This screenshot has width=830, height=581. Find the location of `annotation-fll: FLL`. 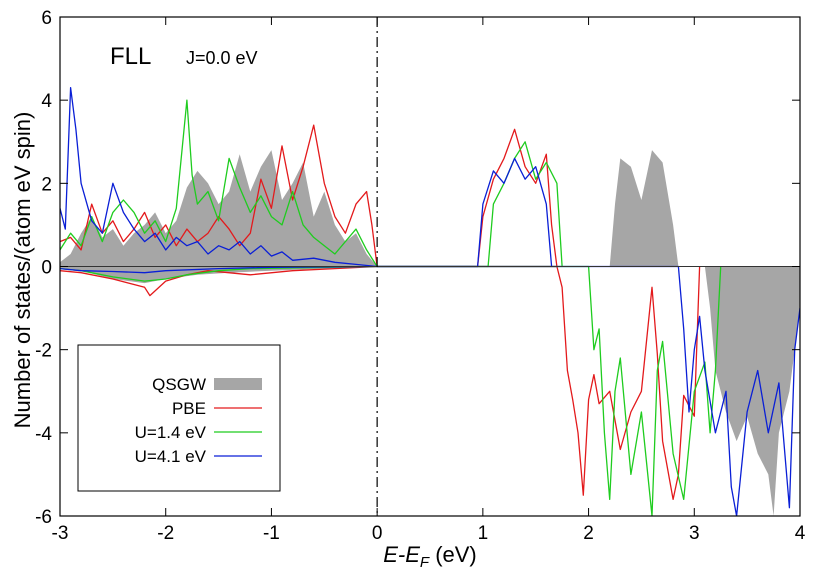

annotation-fll: FLL is located at coordinates (130, 56).